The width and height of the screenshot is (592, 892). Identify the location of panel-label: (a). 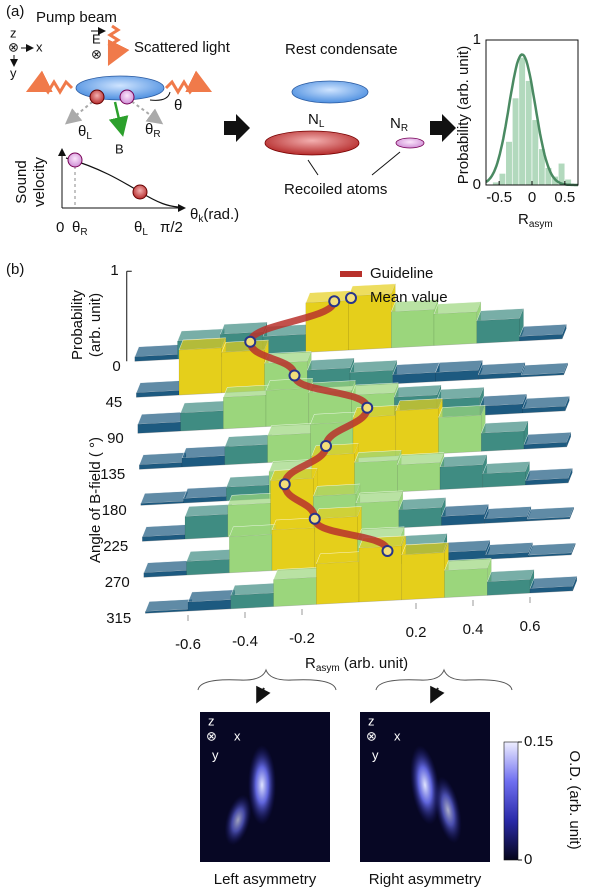
(15, 11).